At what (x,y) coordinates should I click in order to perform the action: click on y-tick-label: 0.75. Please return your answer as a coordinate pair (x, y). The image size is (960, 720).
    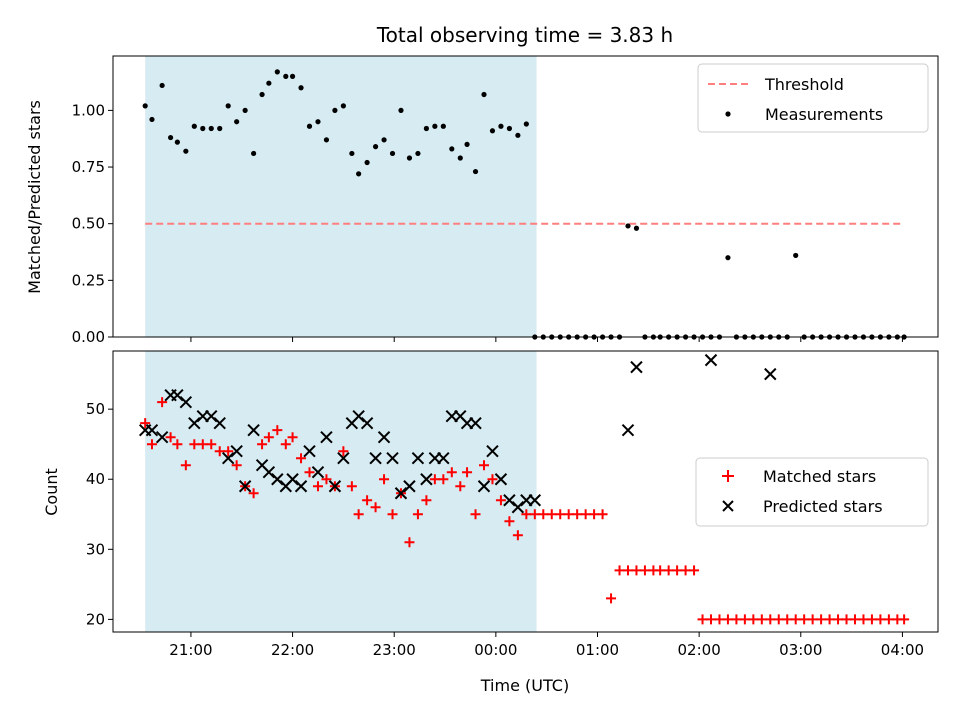
    Looking at the image, I should click on (88, 167).